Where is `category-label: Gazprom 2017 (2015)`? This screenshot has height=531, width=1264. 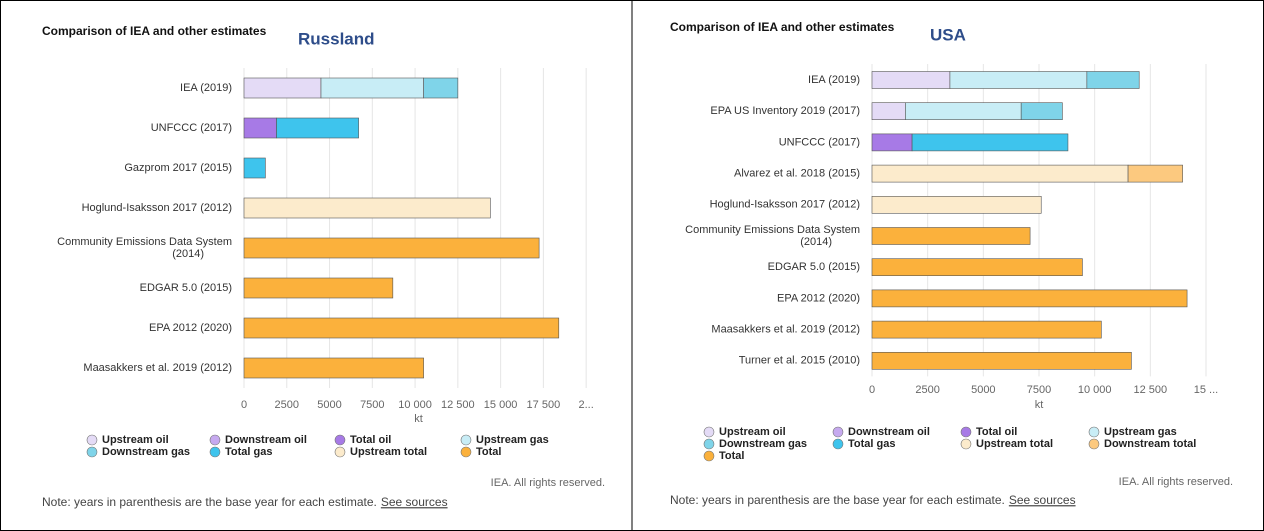
category-label: Gazprom 2017 (2015) is located at coordinates (178, 168).